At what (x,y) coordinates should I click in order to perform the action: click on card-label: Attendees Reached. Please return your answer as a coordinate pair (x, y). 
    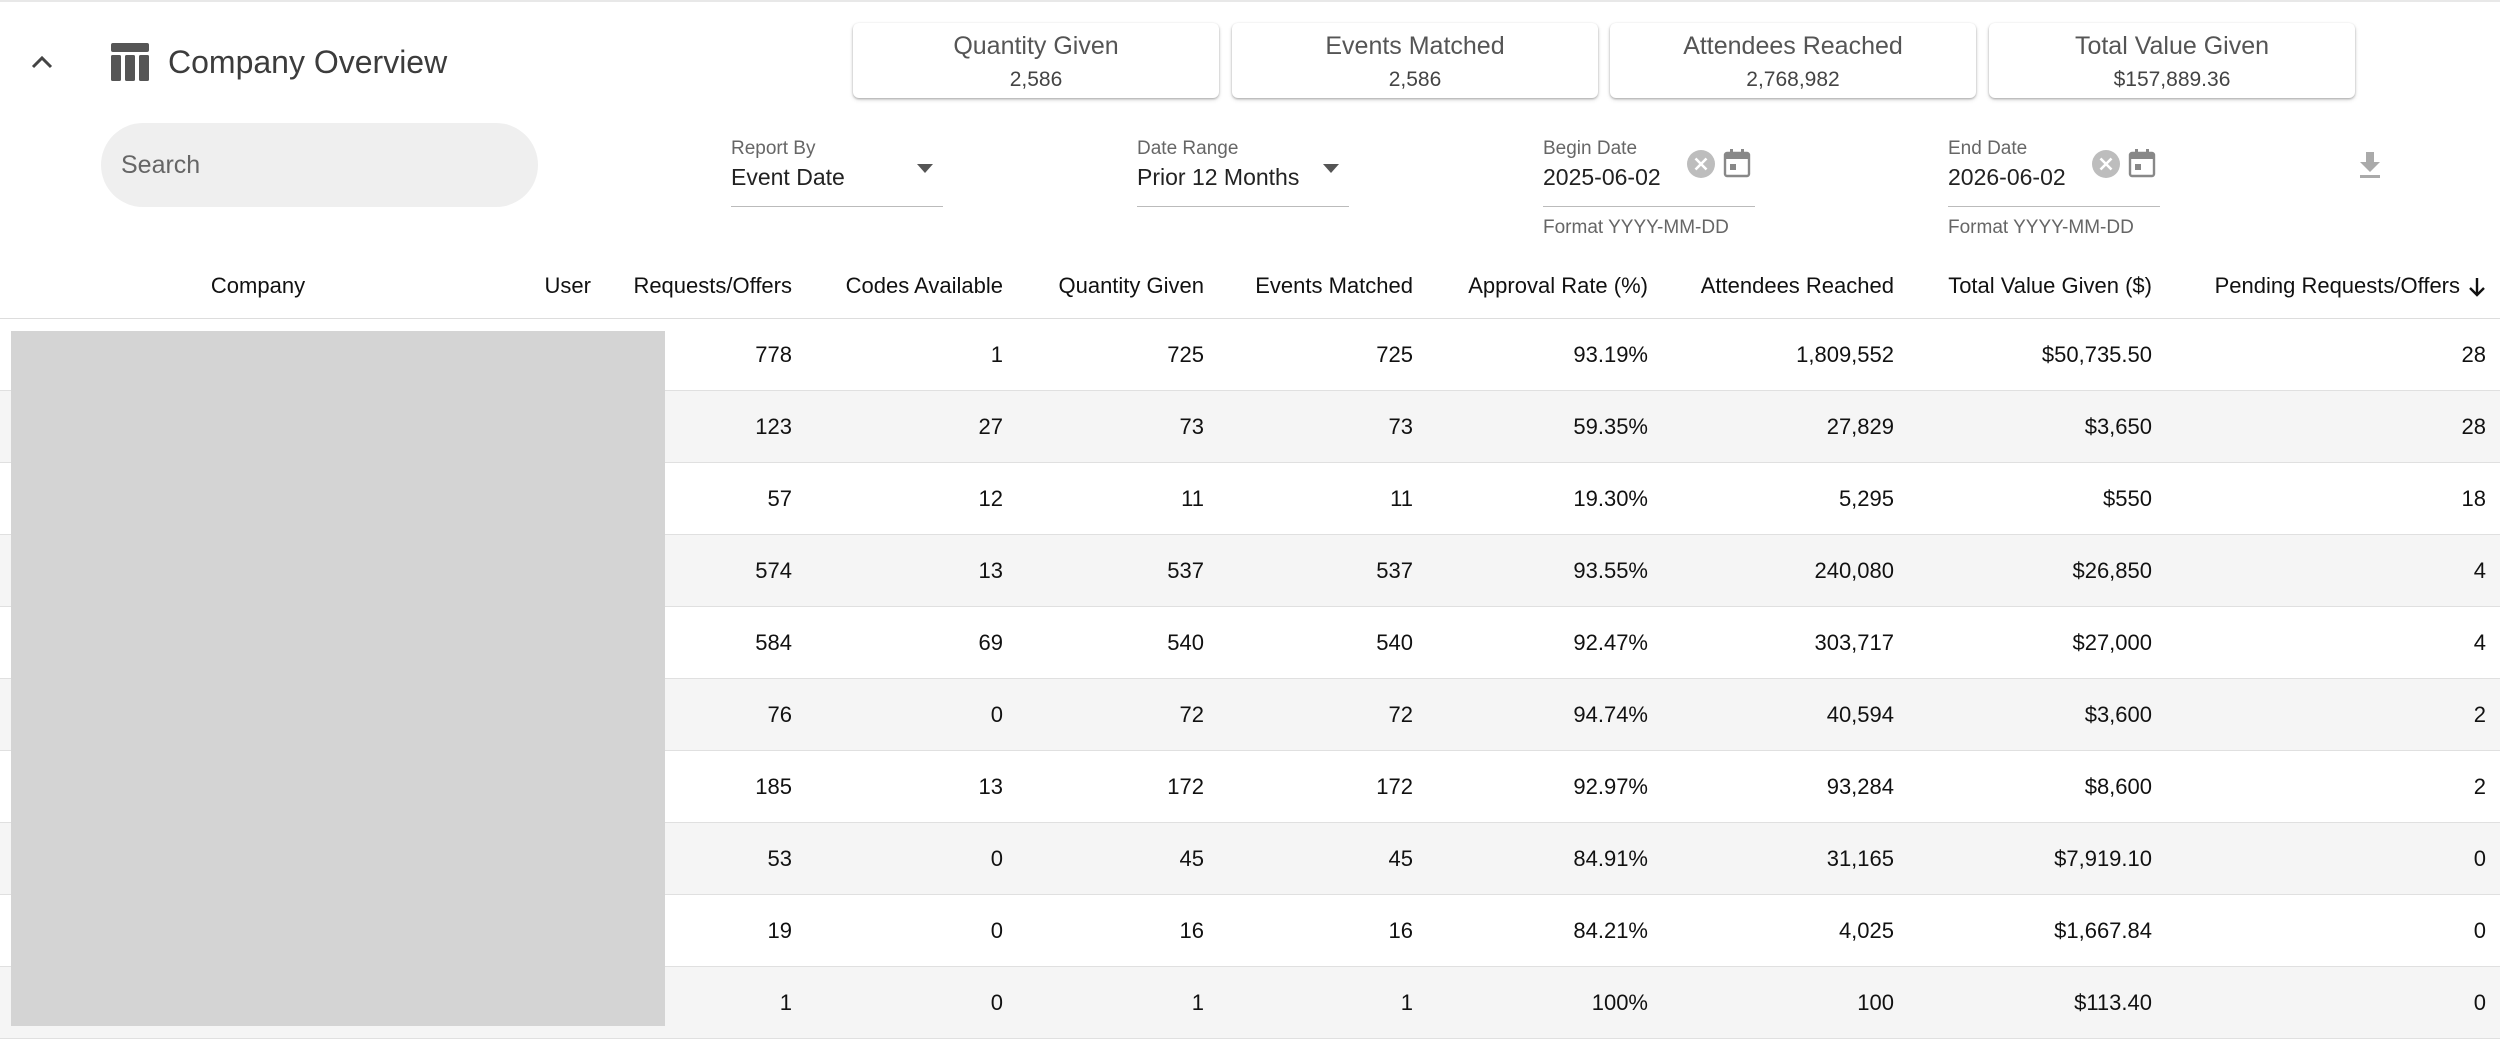
    Looking at the image, I should click on (1793, 46).